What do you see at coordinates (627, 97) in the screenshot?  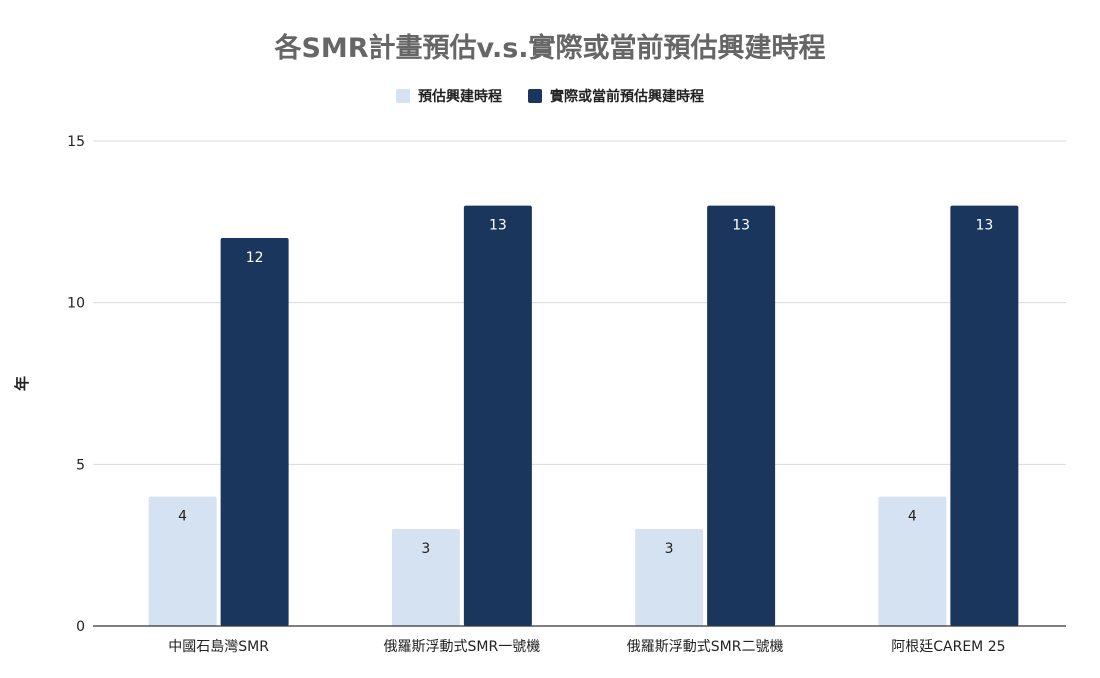 I see `legend-label-actual: 實際或當前預估興建時程` at bounding box center [627, 97].